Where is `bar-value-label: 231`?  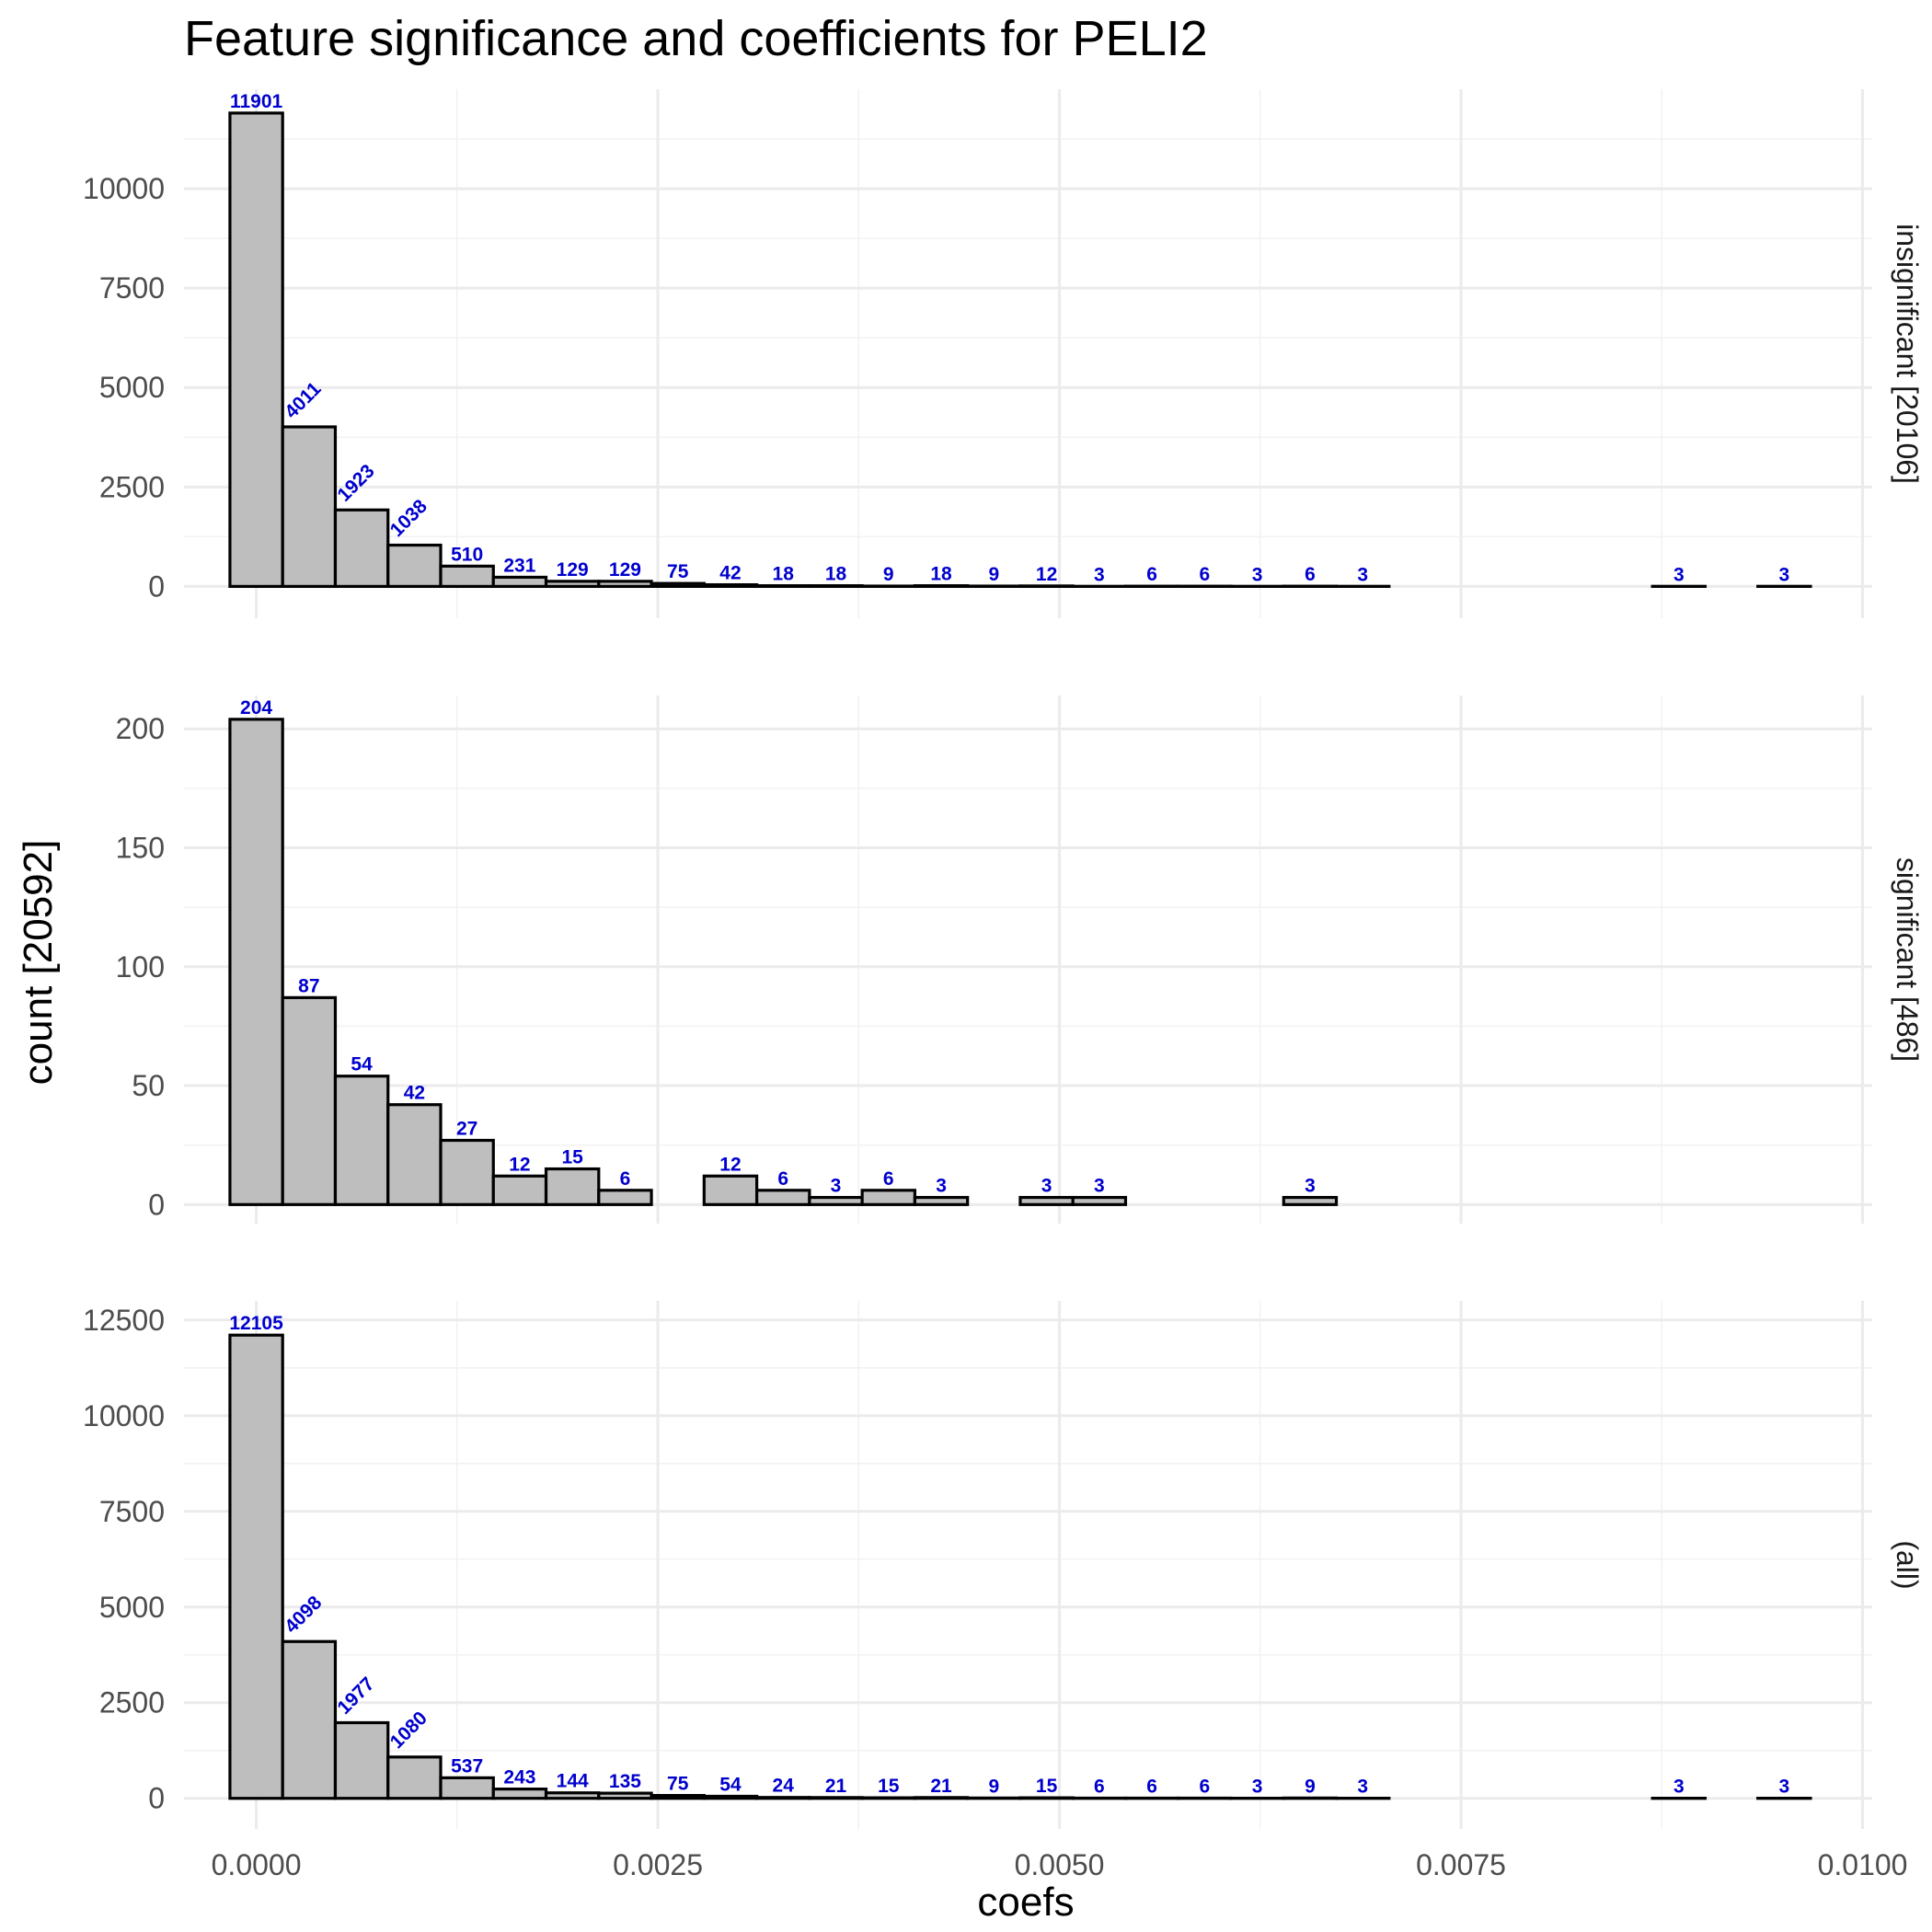
bar-value-label: 231 is located at coordinates (519, 565).